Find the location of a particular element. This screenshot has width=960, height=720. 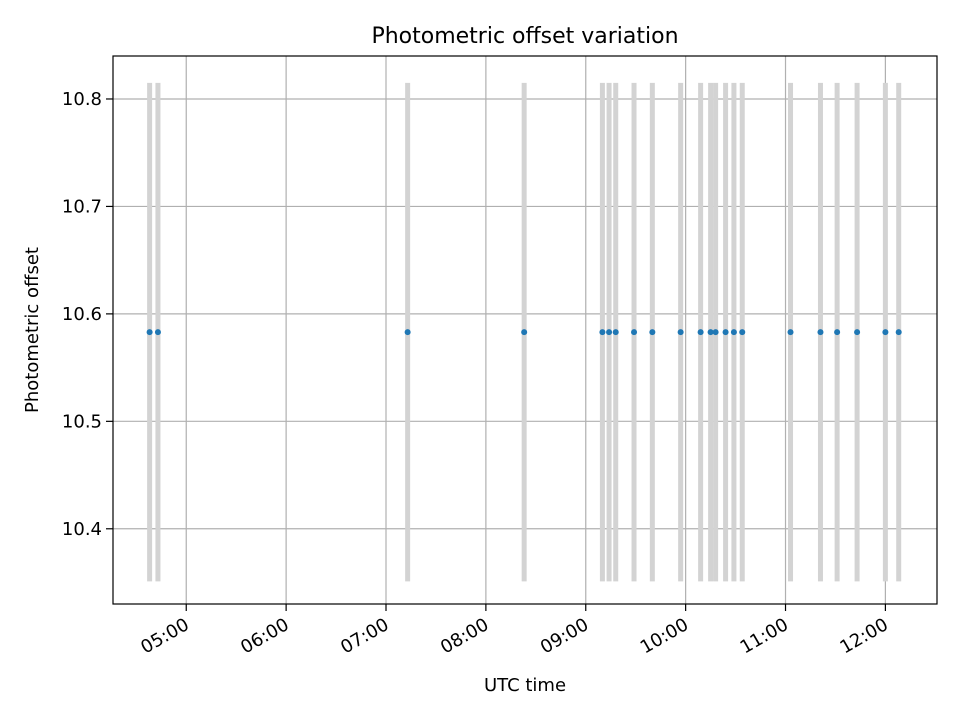

data-points is located at coordinates (524, 332).